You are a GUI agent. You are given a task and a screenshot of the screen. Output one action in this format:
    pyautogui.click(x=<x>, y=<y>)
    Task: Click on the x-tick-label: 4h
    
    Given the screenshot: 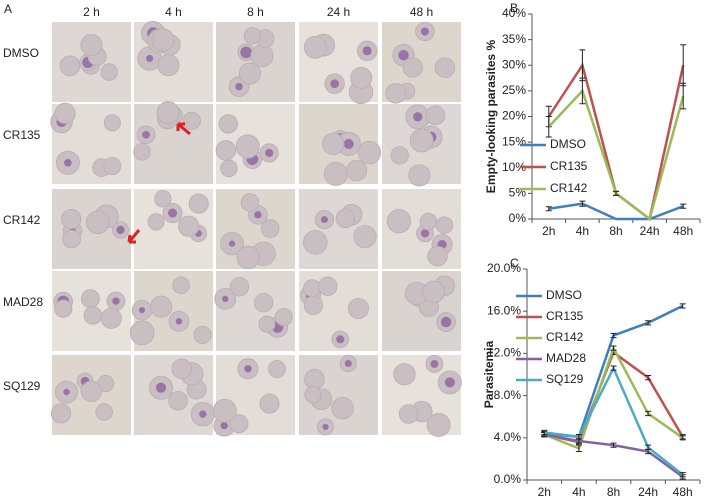 What is the action you would take?
    pyautogui.click(x=578, y=492)
    